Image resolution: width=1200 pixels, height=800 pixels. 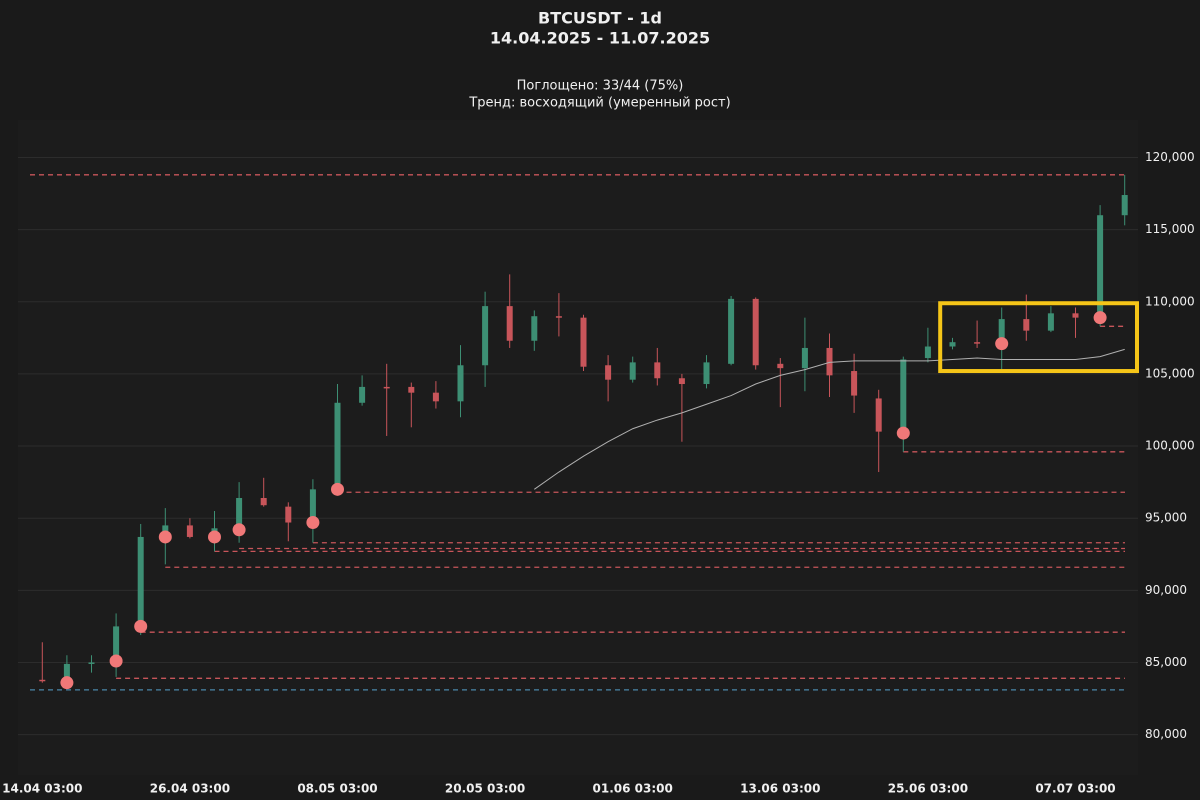 What do you see at coordinates (1166, 734) in the screenshot?
I see `y-tick-label: 80,000` at bounding box center [1166, 734].